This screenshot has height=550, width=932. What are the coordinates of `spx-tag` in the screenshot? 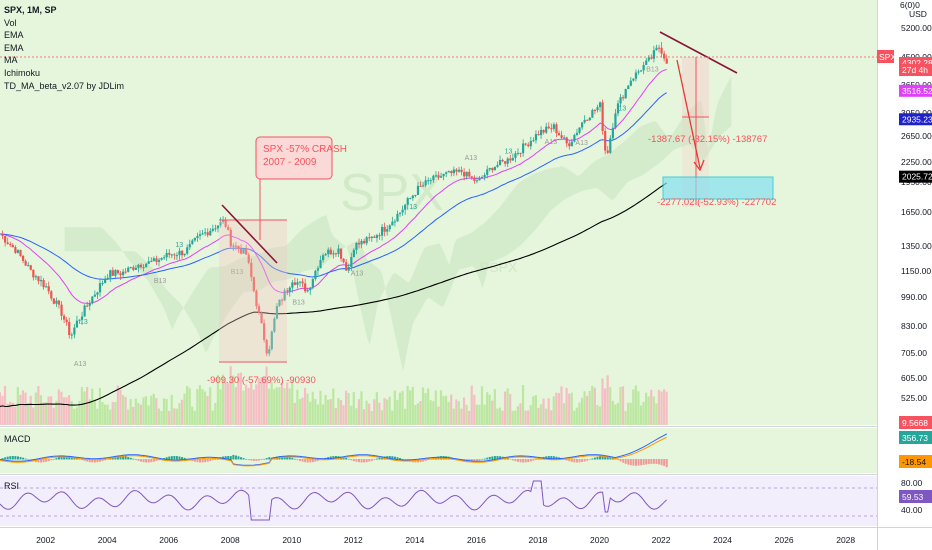 It's located at (885, 56).